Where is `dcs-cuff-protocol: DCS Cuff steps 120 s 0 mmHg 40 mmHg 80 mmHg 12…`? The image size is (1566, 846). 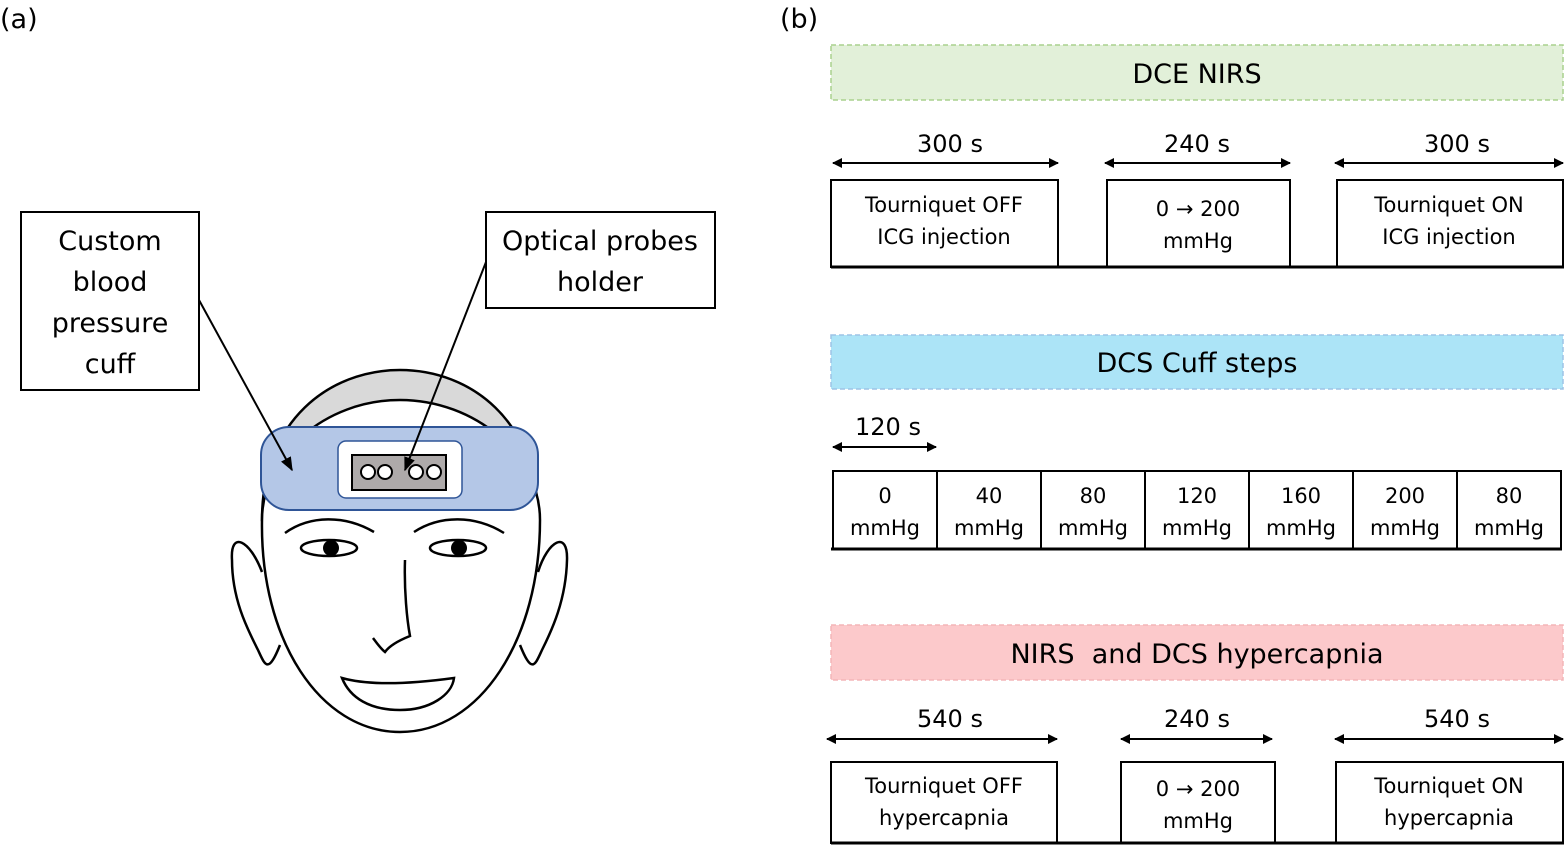 dcs-cuff-protocol: DCS Cuff steps 120 s 0 mmHg 40 mmHg 80 mmHg 12… is located at coordinates (1197, 442).